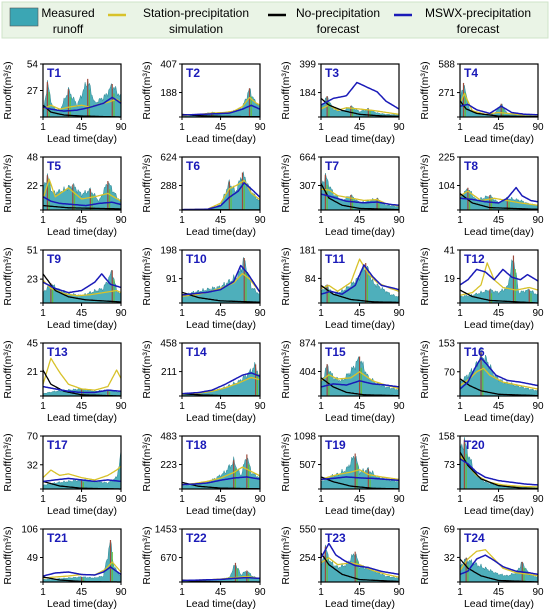 Image resolution: width=550 pixels, height=609 pixels. What do you see at coordinates (168, 558) in the screenshot?
I see `y-tick-label: 670` at bounding box center [168, 558].